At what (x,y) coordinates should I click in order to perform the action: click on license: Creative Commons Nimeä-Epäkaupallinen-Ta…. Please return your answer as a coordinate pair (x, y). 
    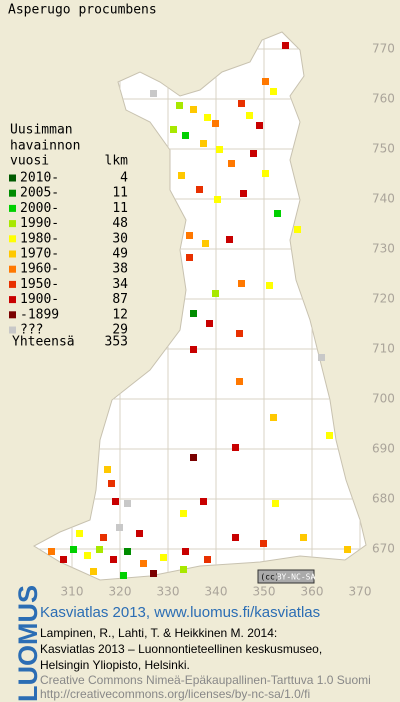
    Looking at the image, I should click on (205, 680).